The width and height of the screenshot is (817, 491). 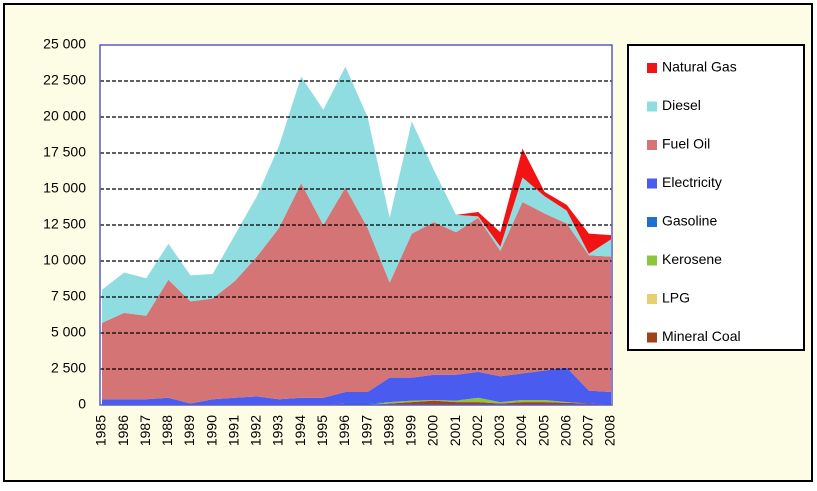 I want to click on legend-label: Diesel, so click(x=681, y=105).